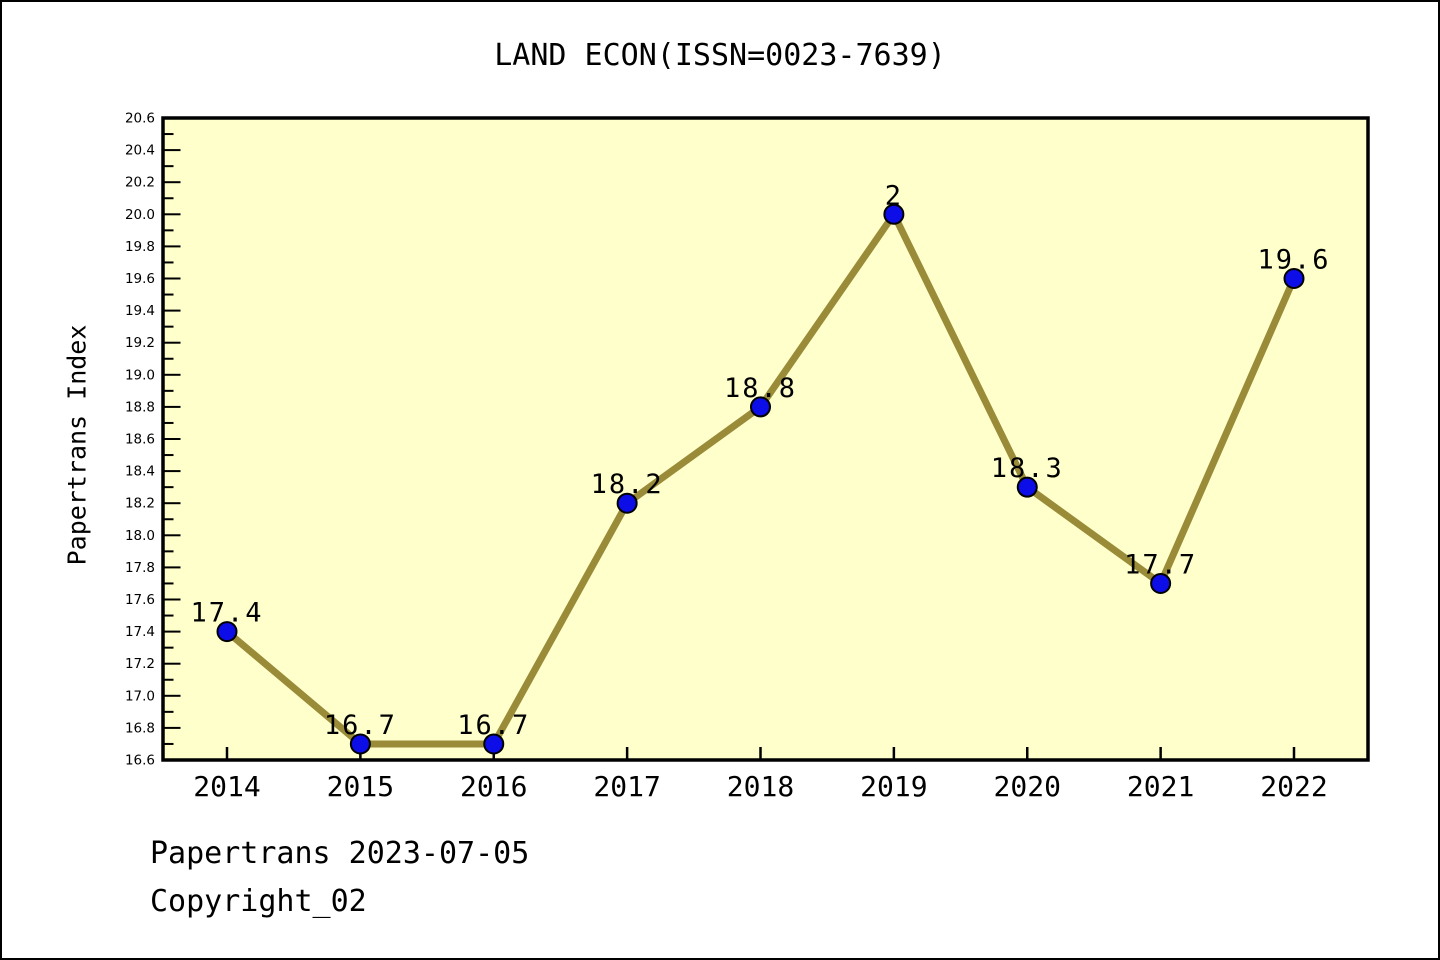  I want to click on y-tick-label: 17.6, so click(140, 600).